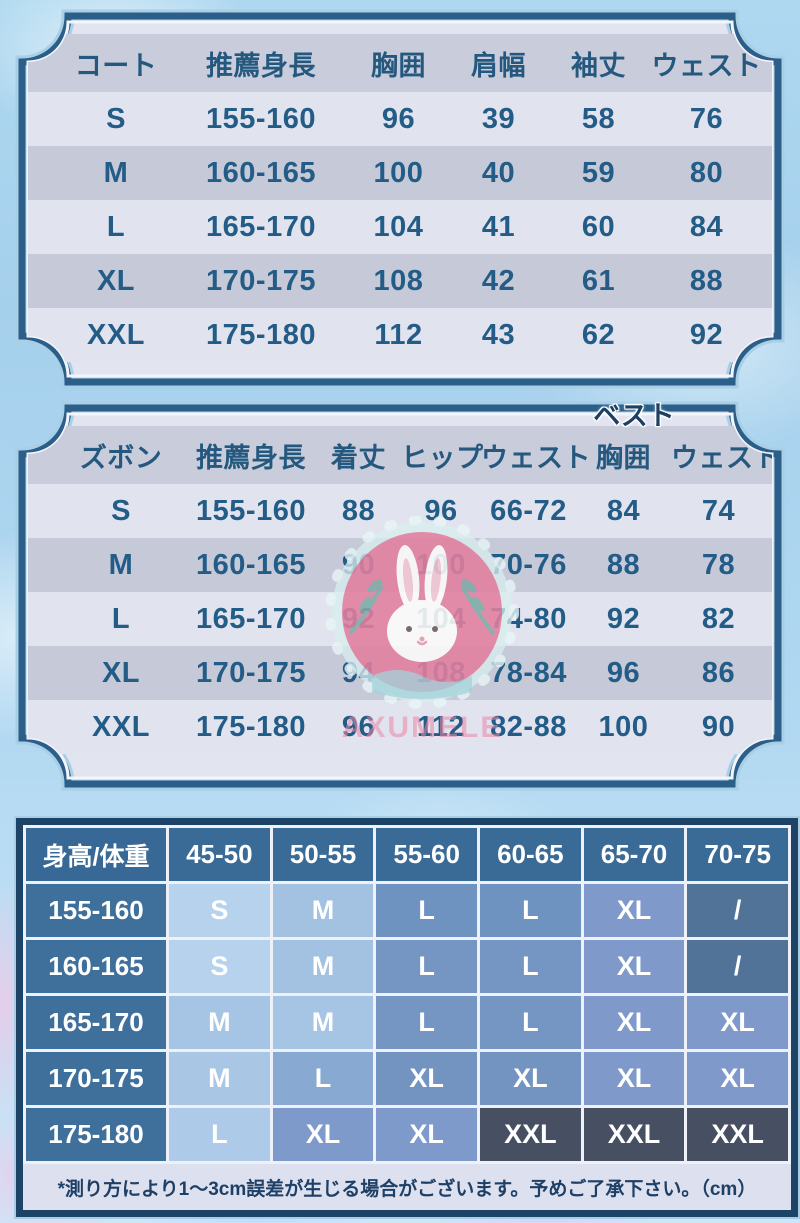 The width and height of the screenshot is (800, 1223). What do you see at coordinates (116, 172) in the screenshot?
I see `table-cell: M` at bounding box center [116, 172].